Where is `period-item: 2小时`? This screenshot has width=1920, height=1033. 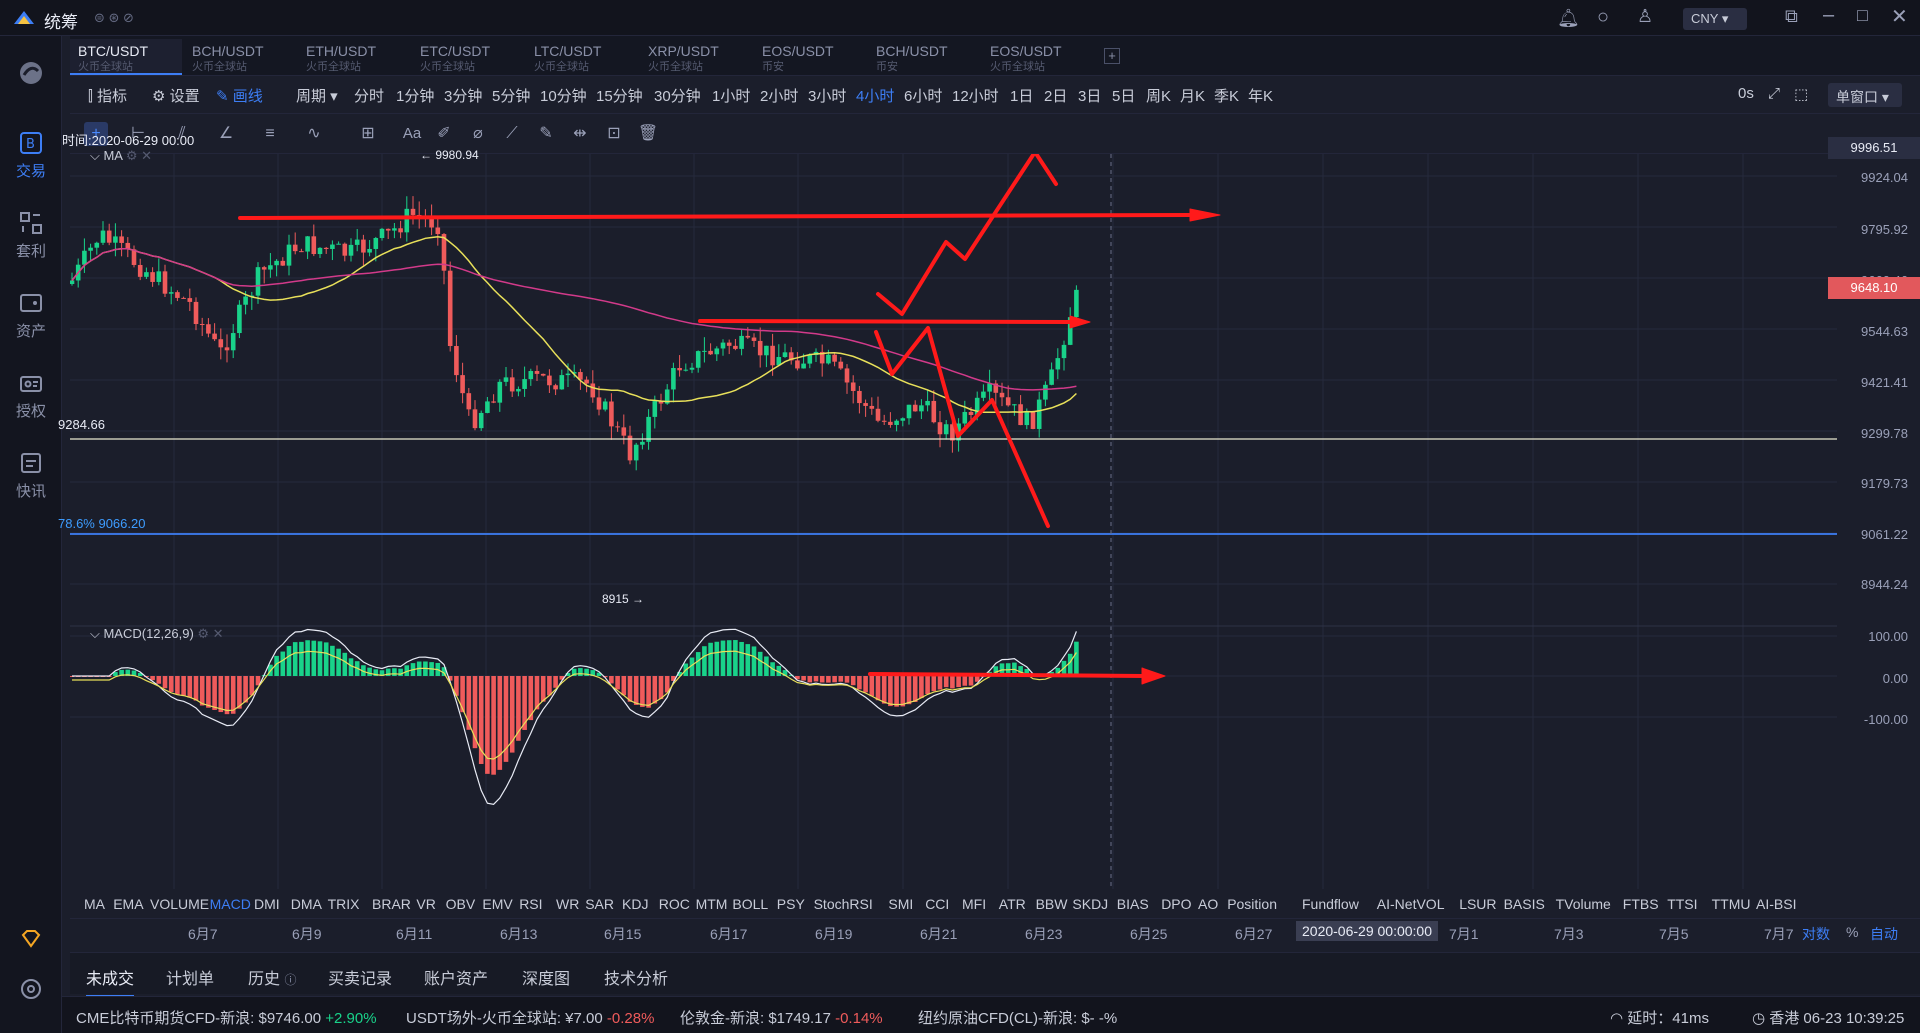
period-item: 2小时 is located at coordinates (779, 96).